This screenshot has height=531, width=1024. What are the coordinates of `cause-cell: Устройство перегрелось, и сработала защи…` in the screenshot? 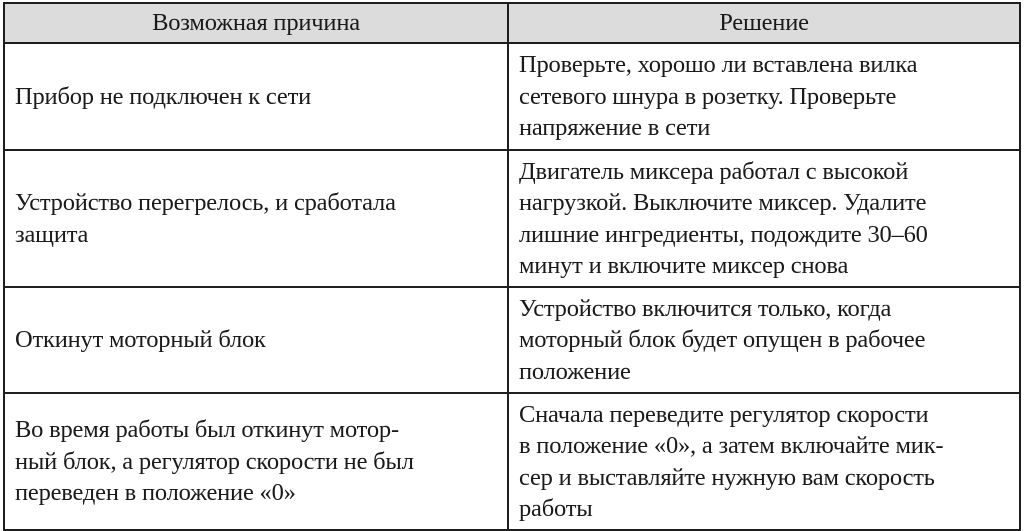 It's located at (256, 218).